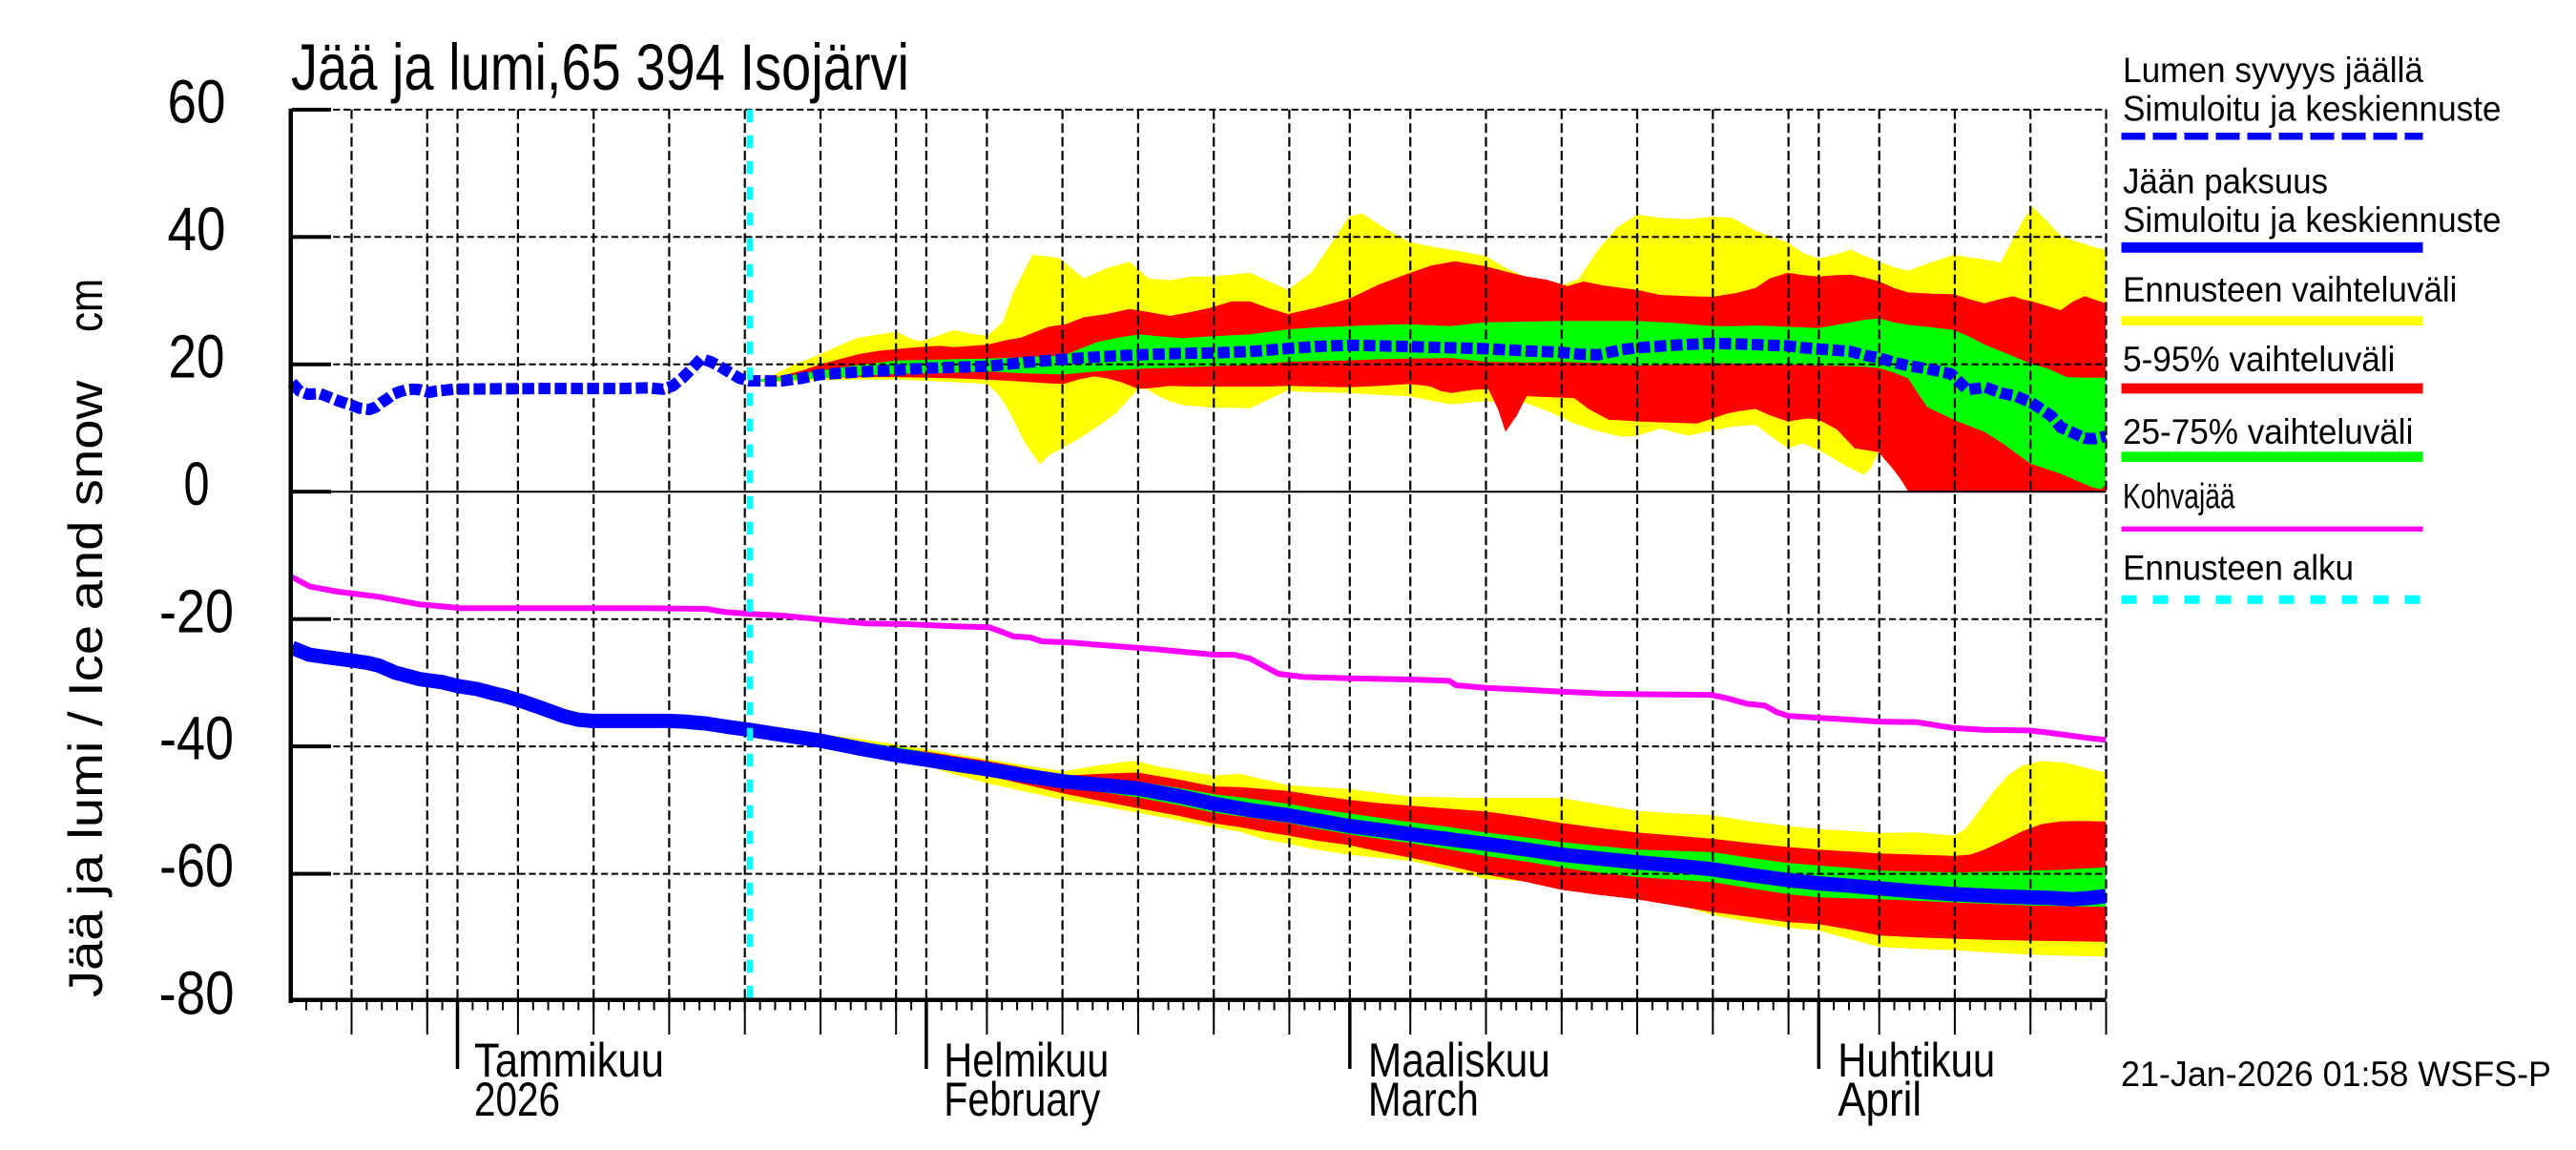  I want to click on svg-text: 5-95% vaihteluväli, so click(2259, 359).